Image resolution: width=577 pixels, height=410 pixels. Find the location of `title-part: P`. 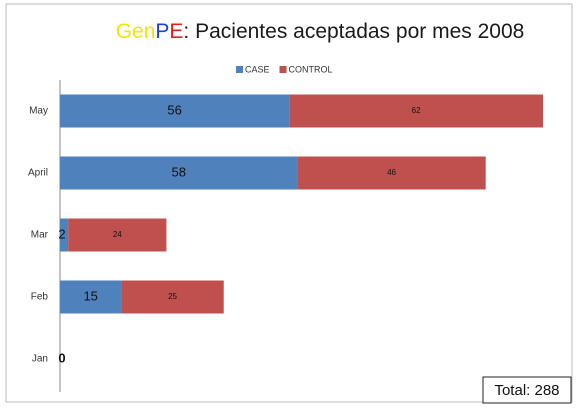

title-part: P is located at coordinates (162, 31).